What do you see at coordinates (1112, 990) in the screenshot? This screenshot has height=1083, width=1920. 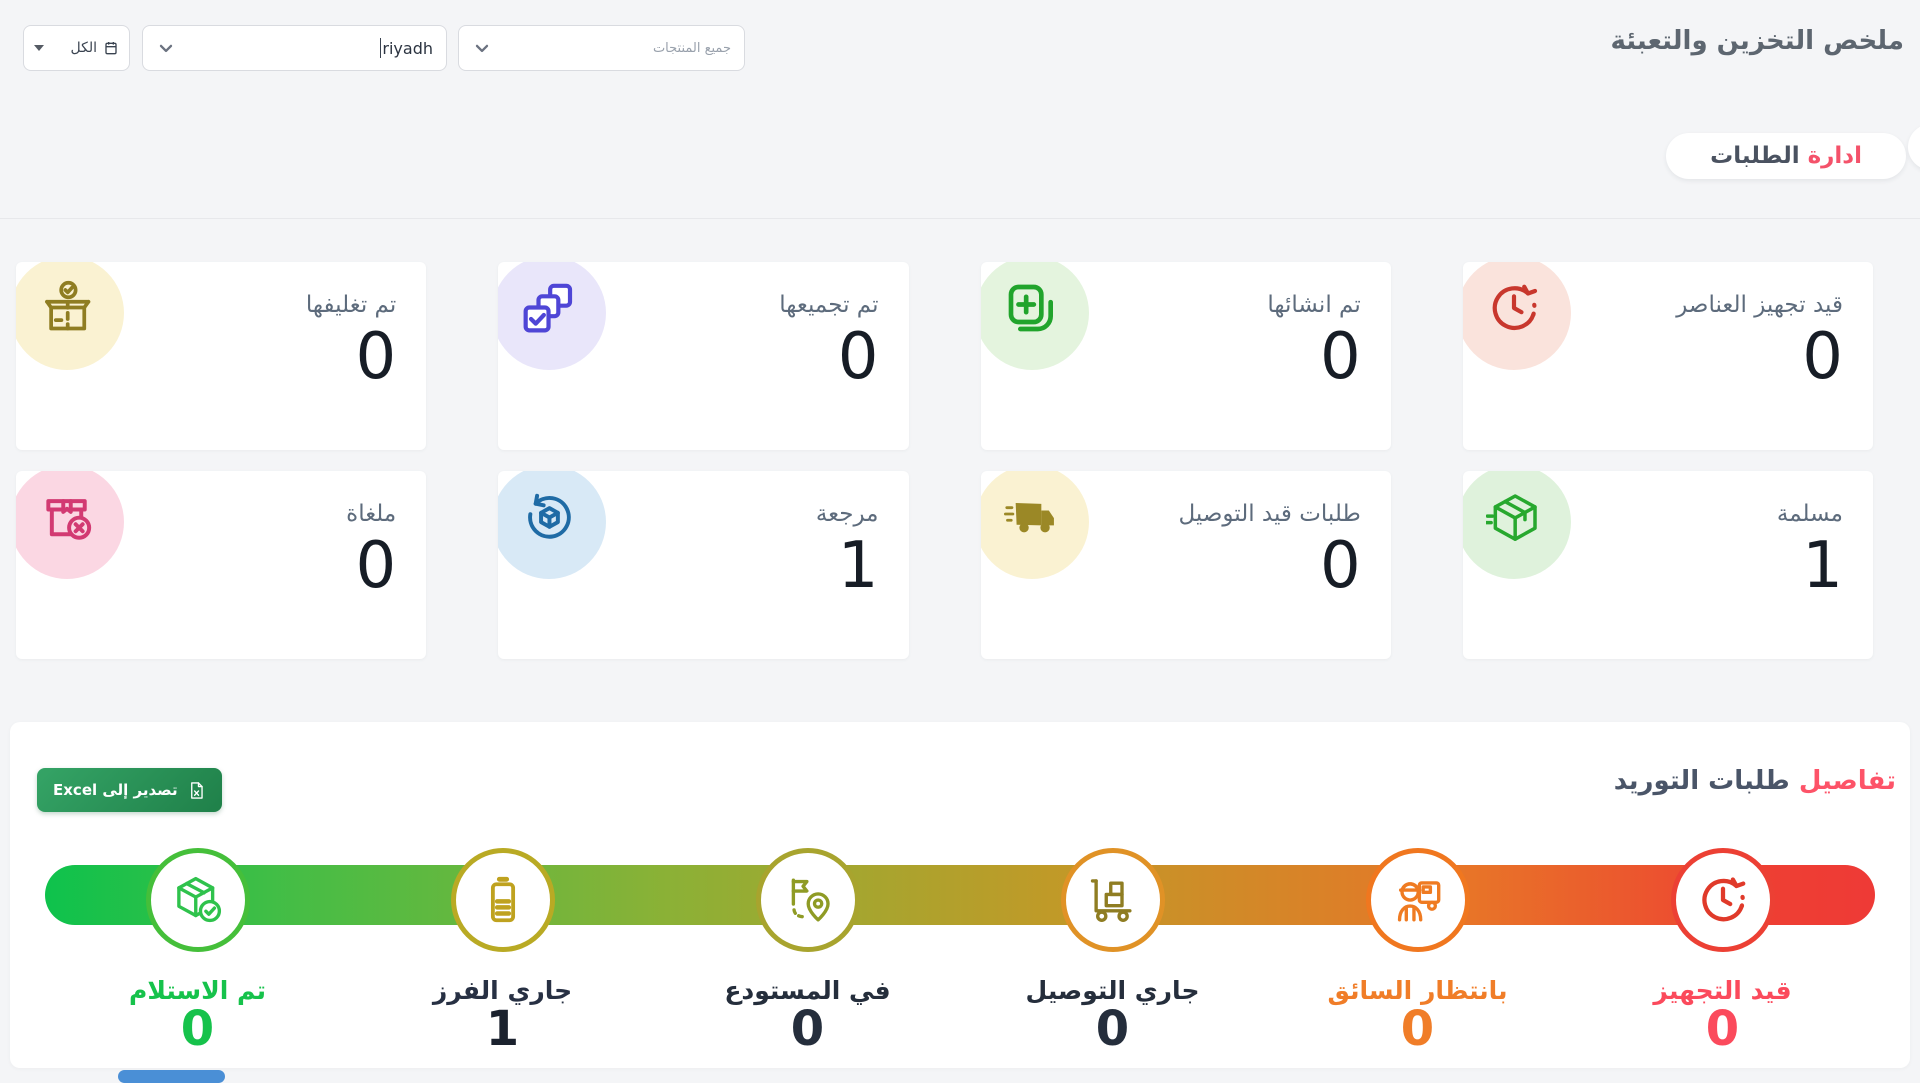 I see `stage-label: جاري التوصيل` at bounding box center [1112, 990].